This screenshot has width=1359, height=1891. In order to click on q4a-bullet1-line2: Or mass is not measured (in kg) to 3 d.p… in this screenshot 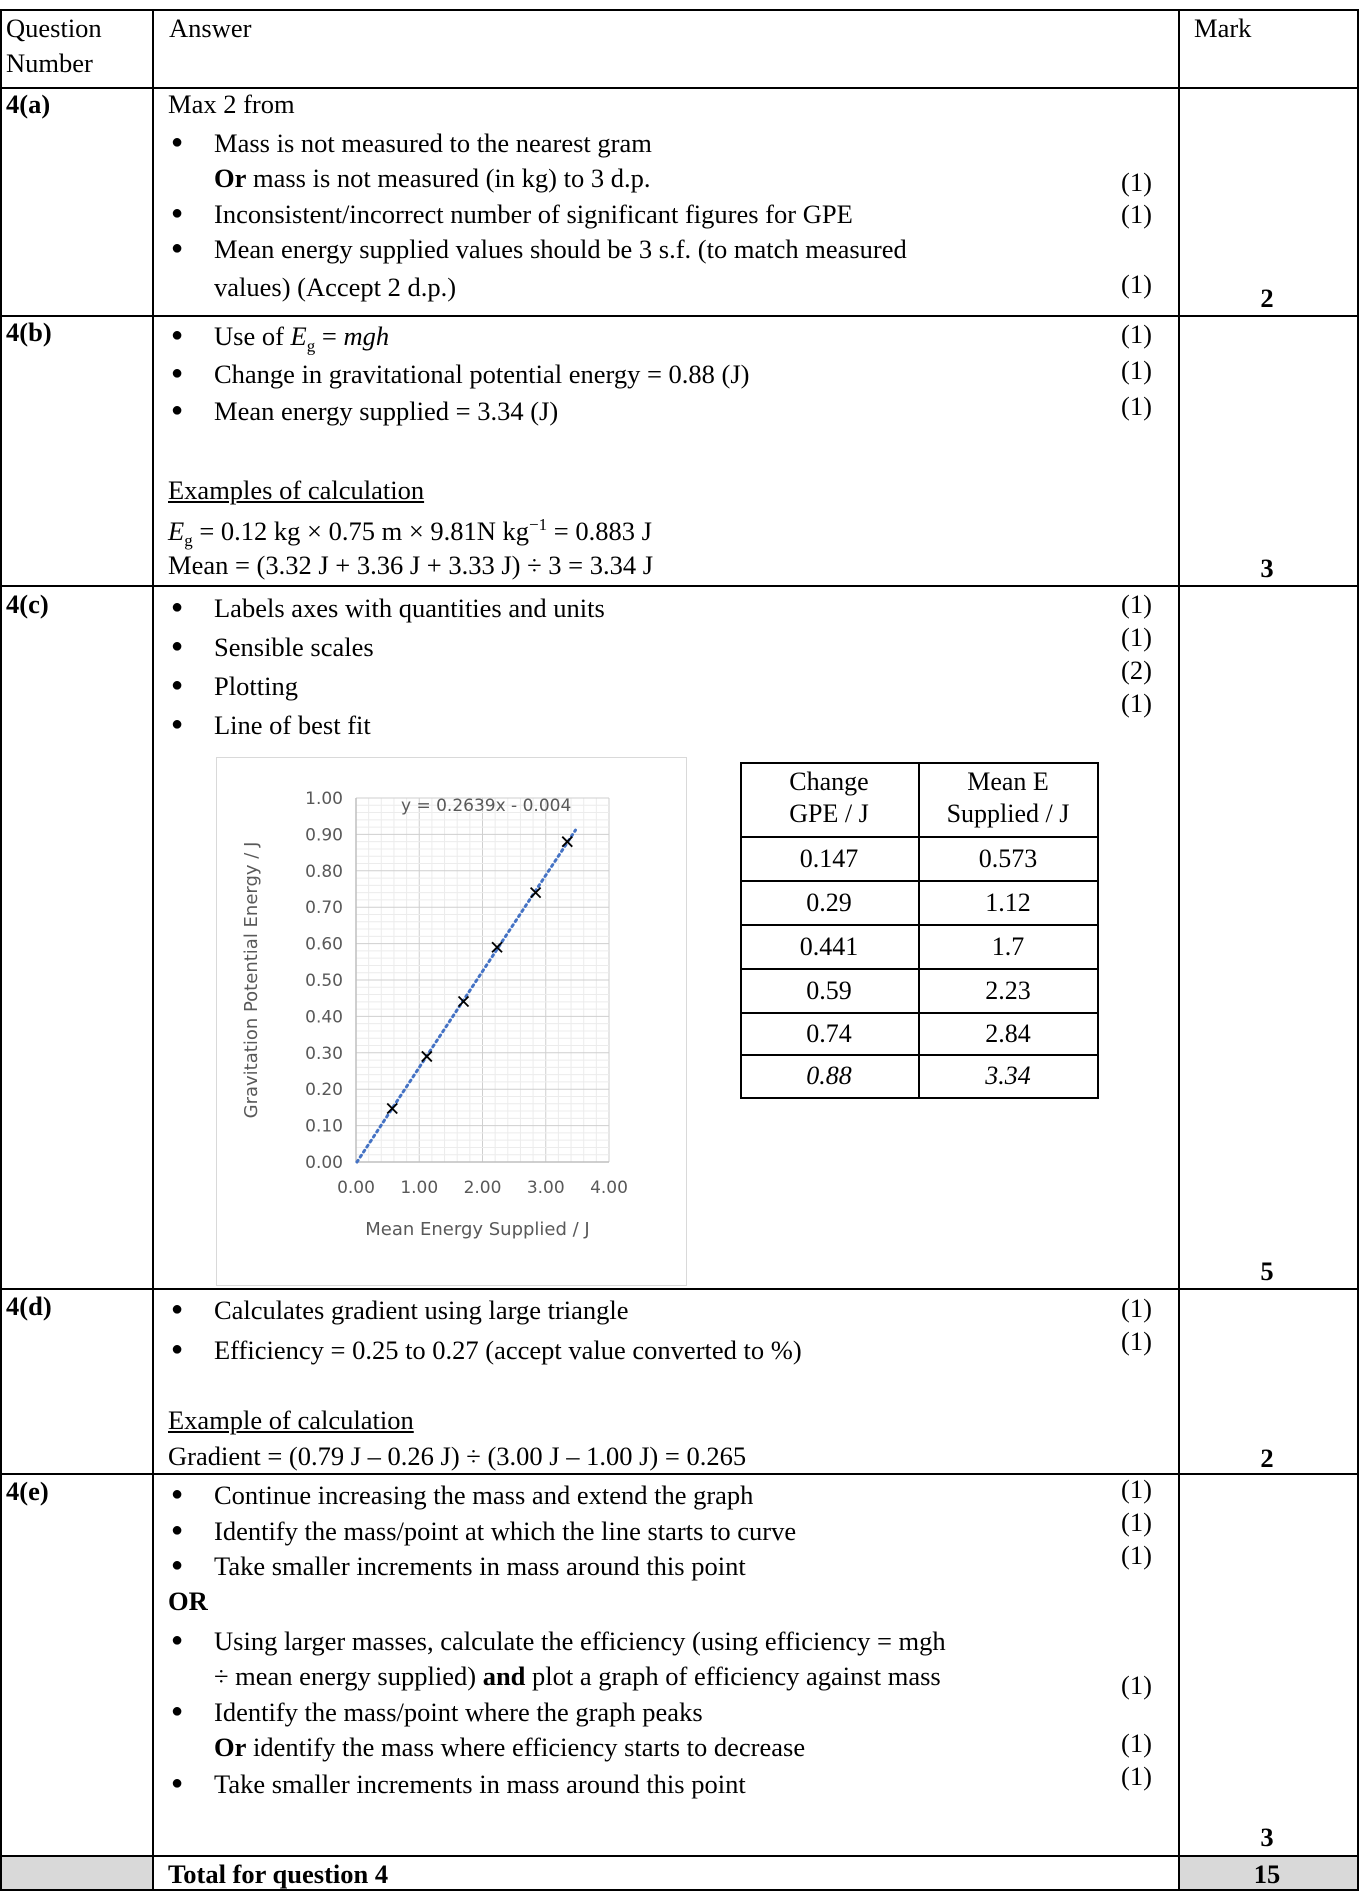, I will do `click(432, 178)`.